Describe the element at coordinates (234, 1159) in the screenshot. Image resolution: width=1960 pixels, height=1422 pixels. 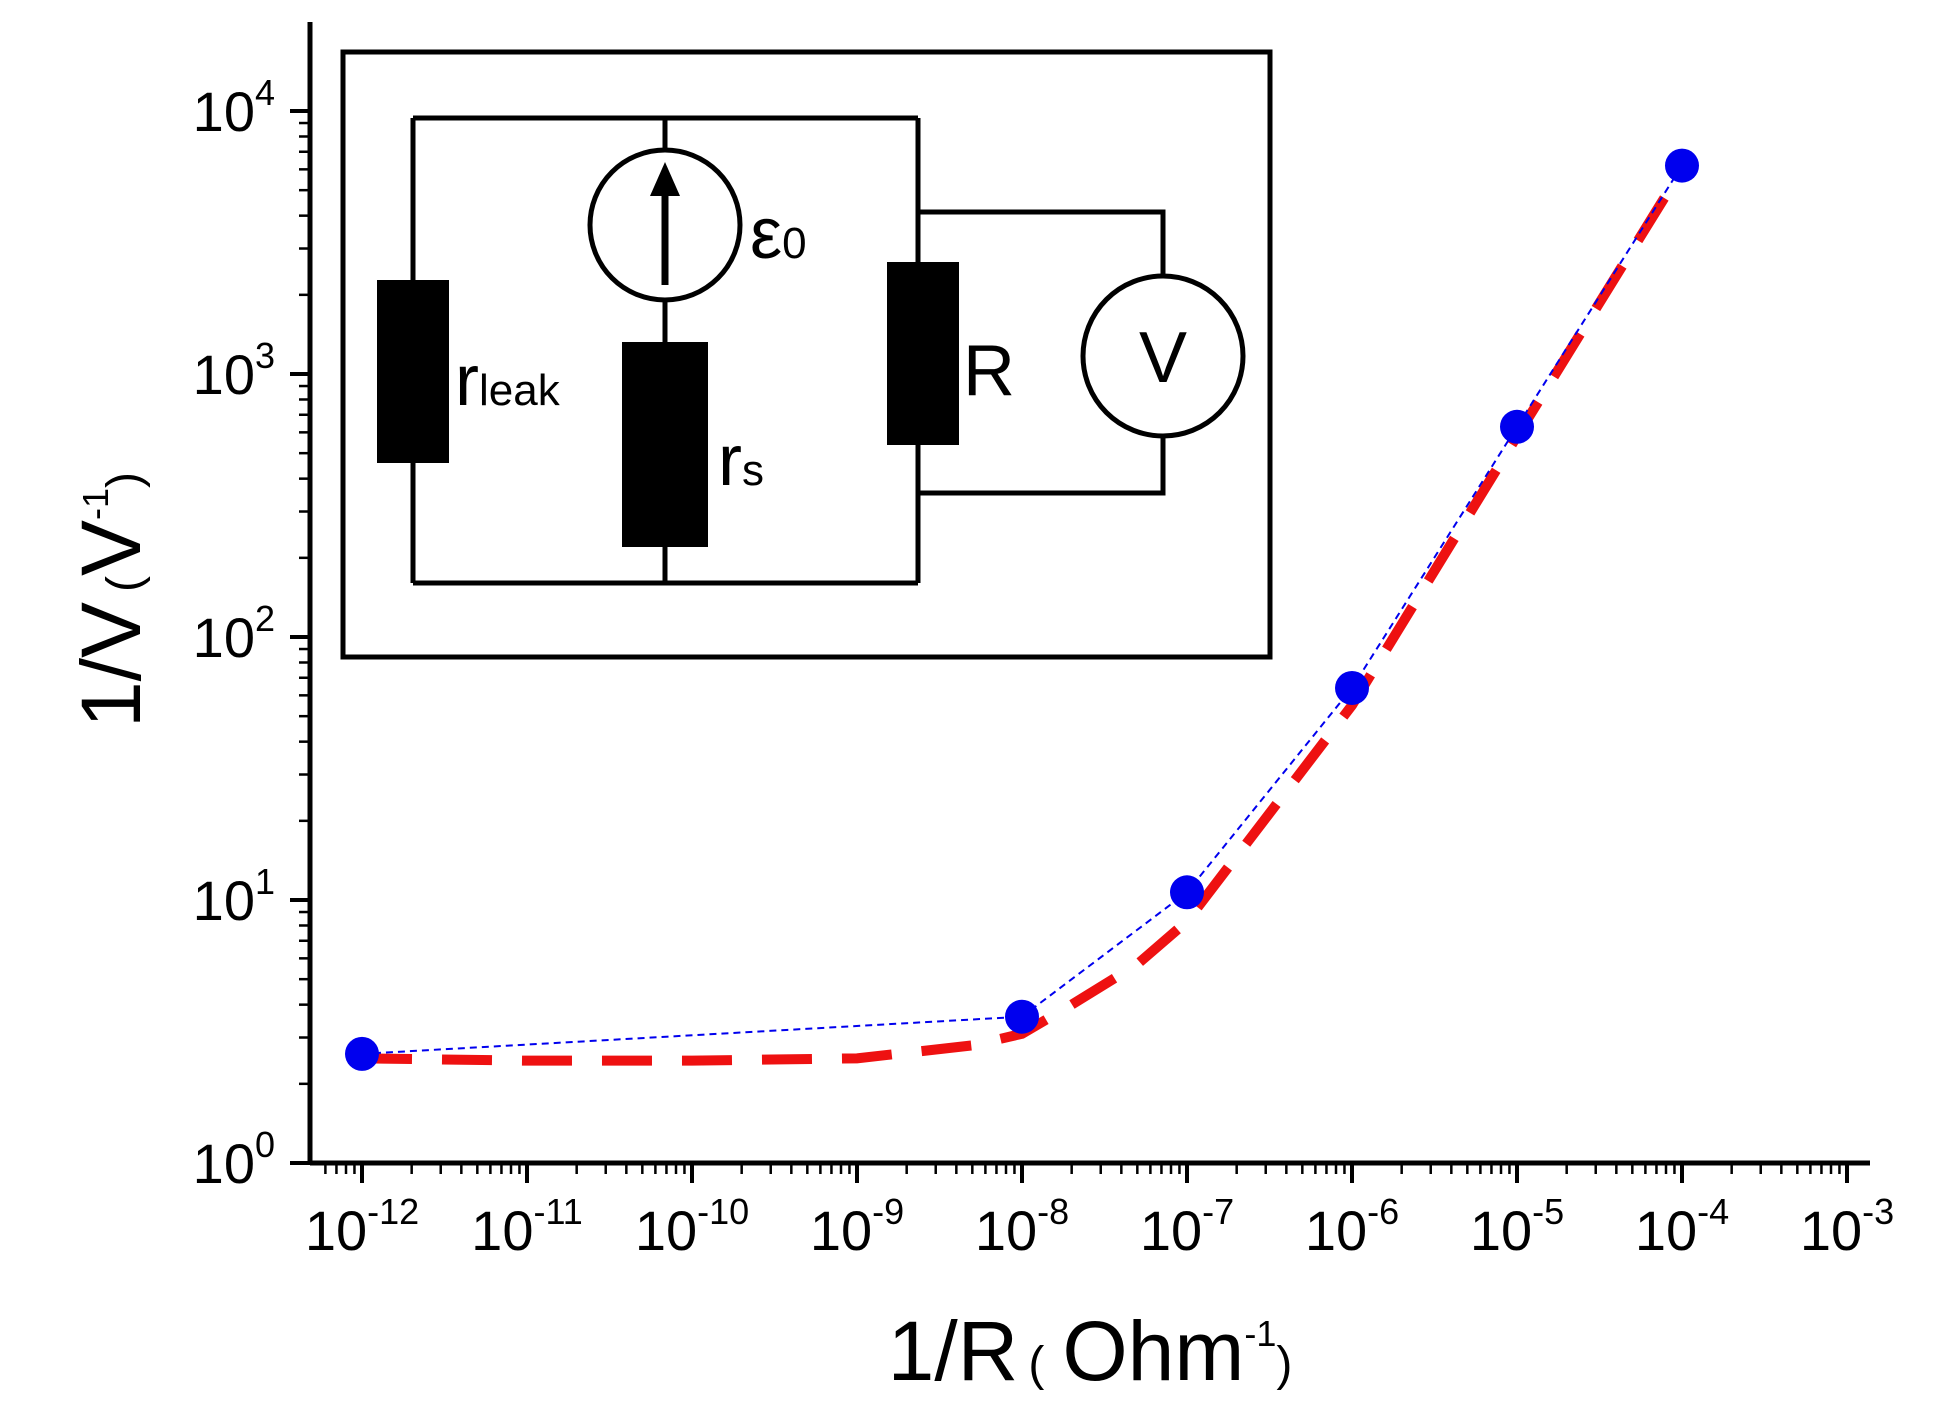
I see `y-tick-label: 10⁰` at that location.